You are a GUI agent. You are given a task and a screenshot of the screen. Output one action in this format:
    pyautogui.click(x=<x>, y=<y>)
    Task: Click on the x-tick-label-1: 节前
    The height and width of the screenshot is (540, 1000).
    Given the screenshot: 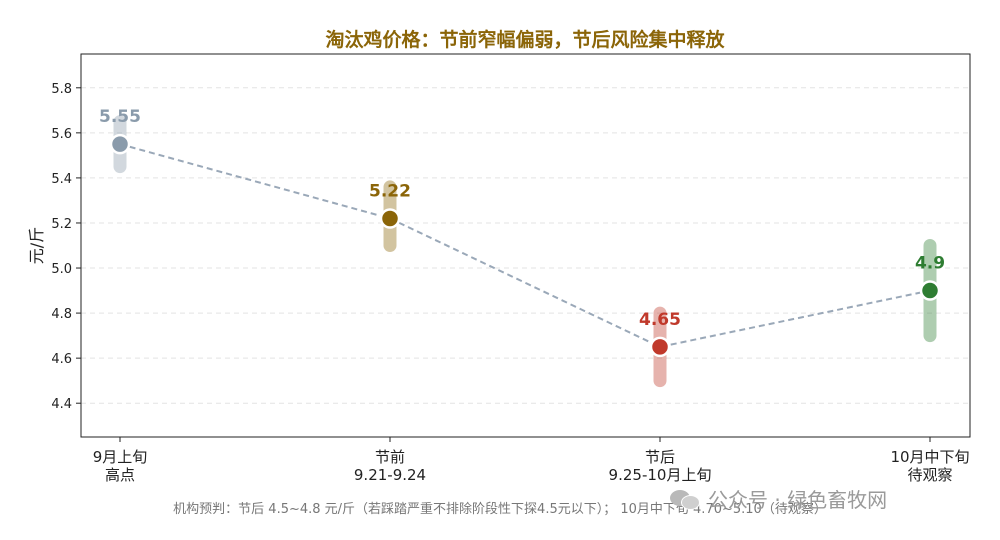 What is the action you would take?
    pyautogui.click(x=390, y=457)
    